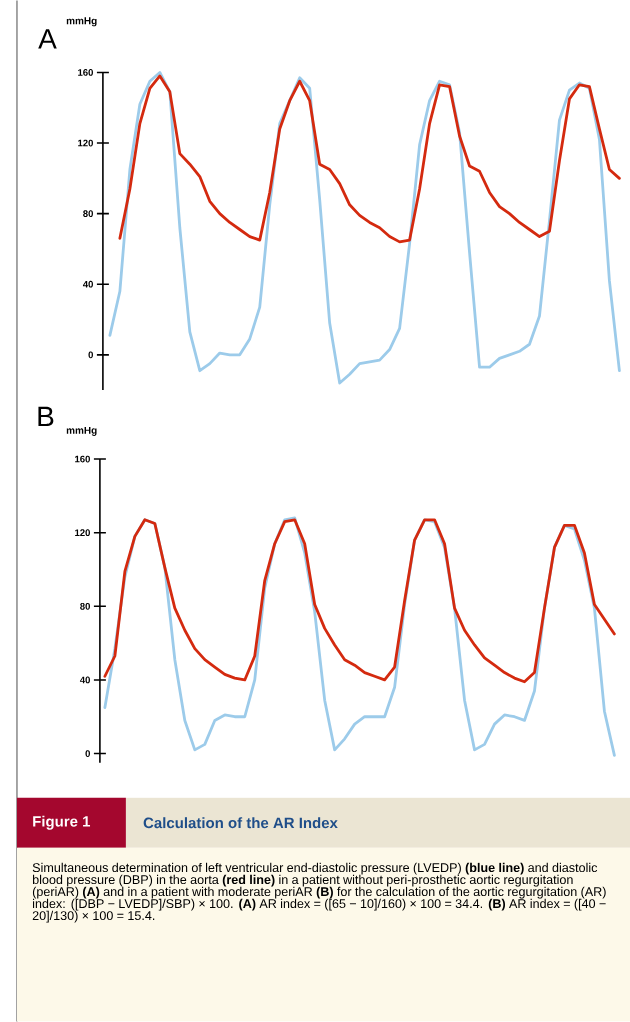 Image resolution: width=630 pixels, height=1022 pixels. What do you see at coordinates (240, 823) in the screenshot?
I see `text: Calculation of the AR Index` at bounding box center [240, 823].